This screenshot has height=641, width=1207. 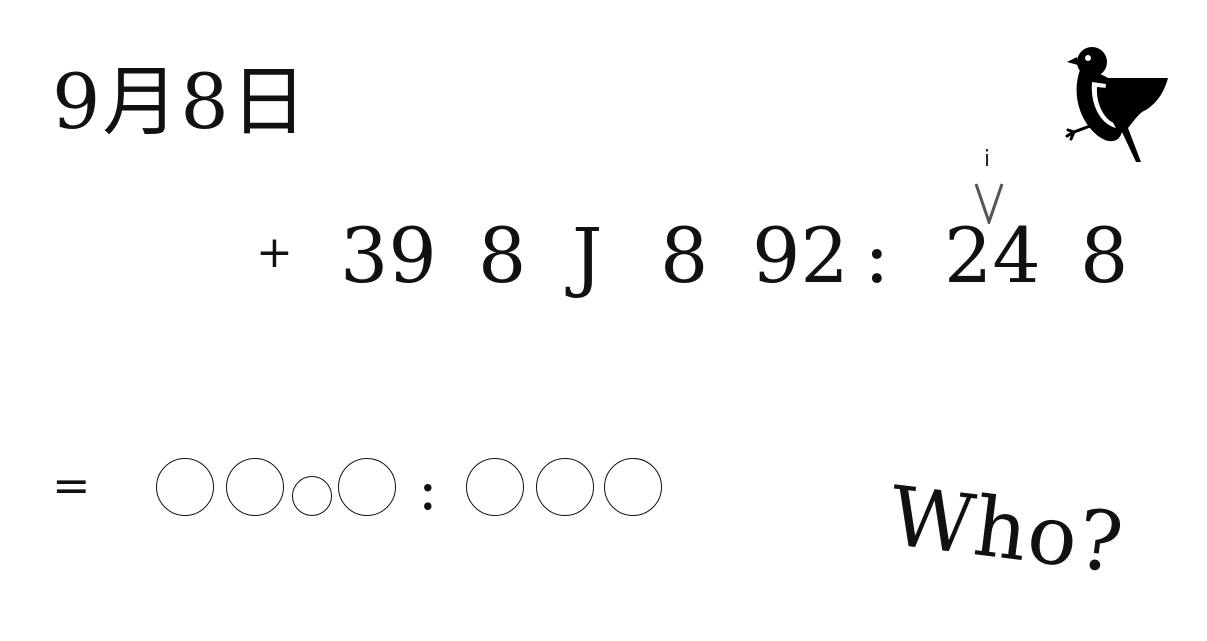 What do you see at coordinates (987, 159) in the screenshot?
I see `caret-label: i` at bounding box center [987, 159].